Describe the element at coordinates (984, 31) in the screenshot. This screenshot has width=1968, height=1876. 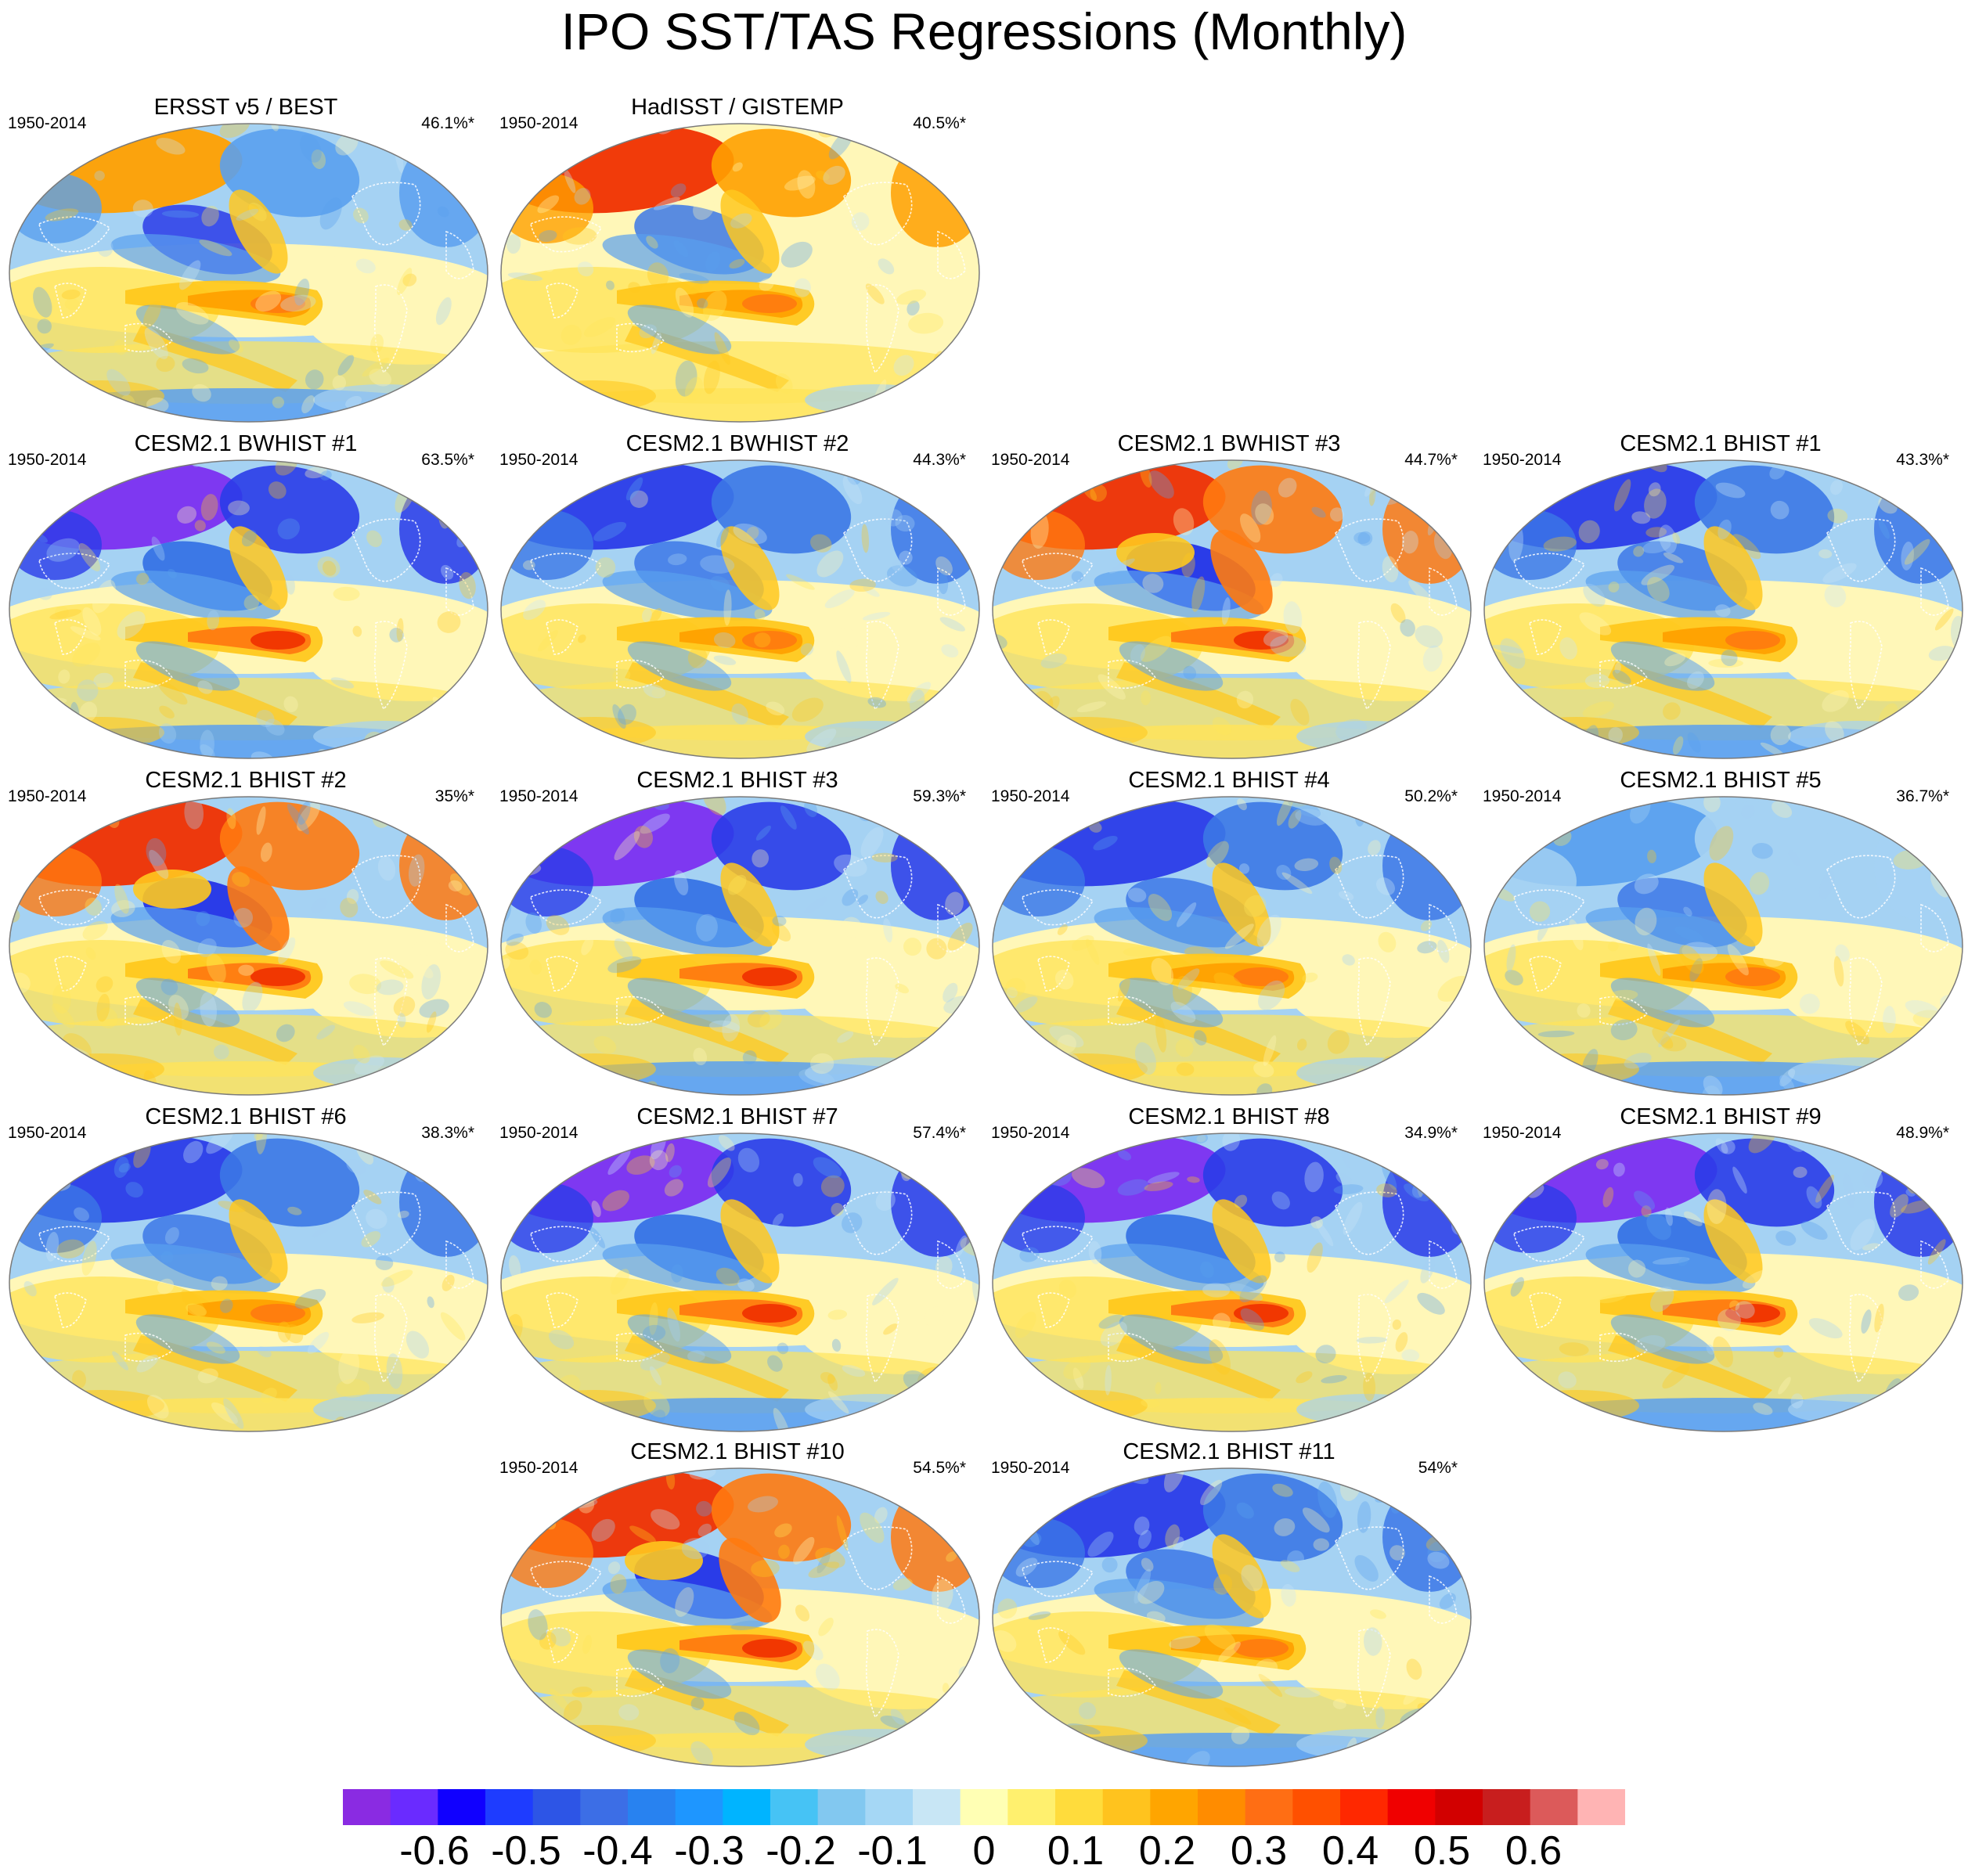
I see `figure-title: IPO SST/TAS Regressions (Monthly)` at that location.